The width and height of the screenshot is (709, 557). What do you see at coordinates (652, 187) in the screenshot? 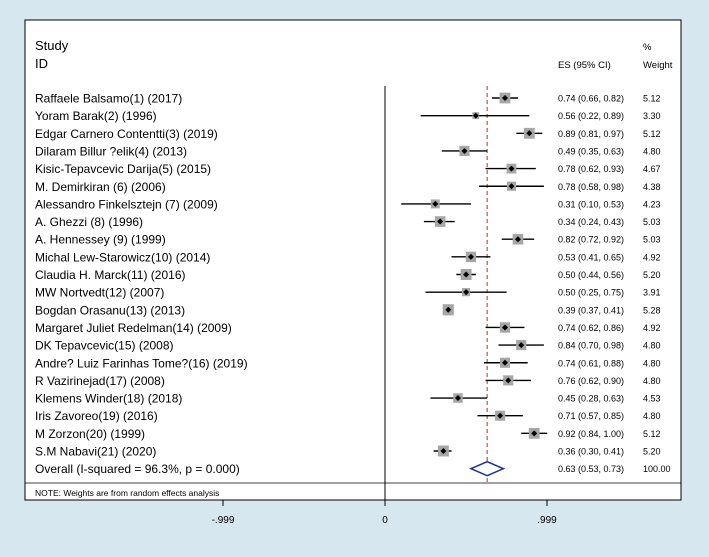
I see `weight-text: 4.38` at bounding box center [652, 187].